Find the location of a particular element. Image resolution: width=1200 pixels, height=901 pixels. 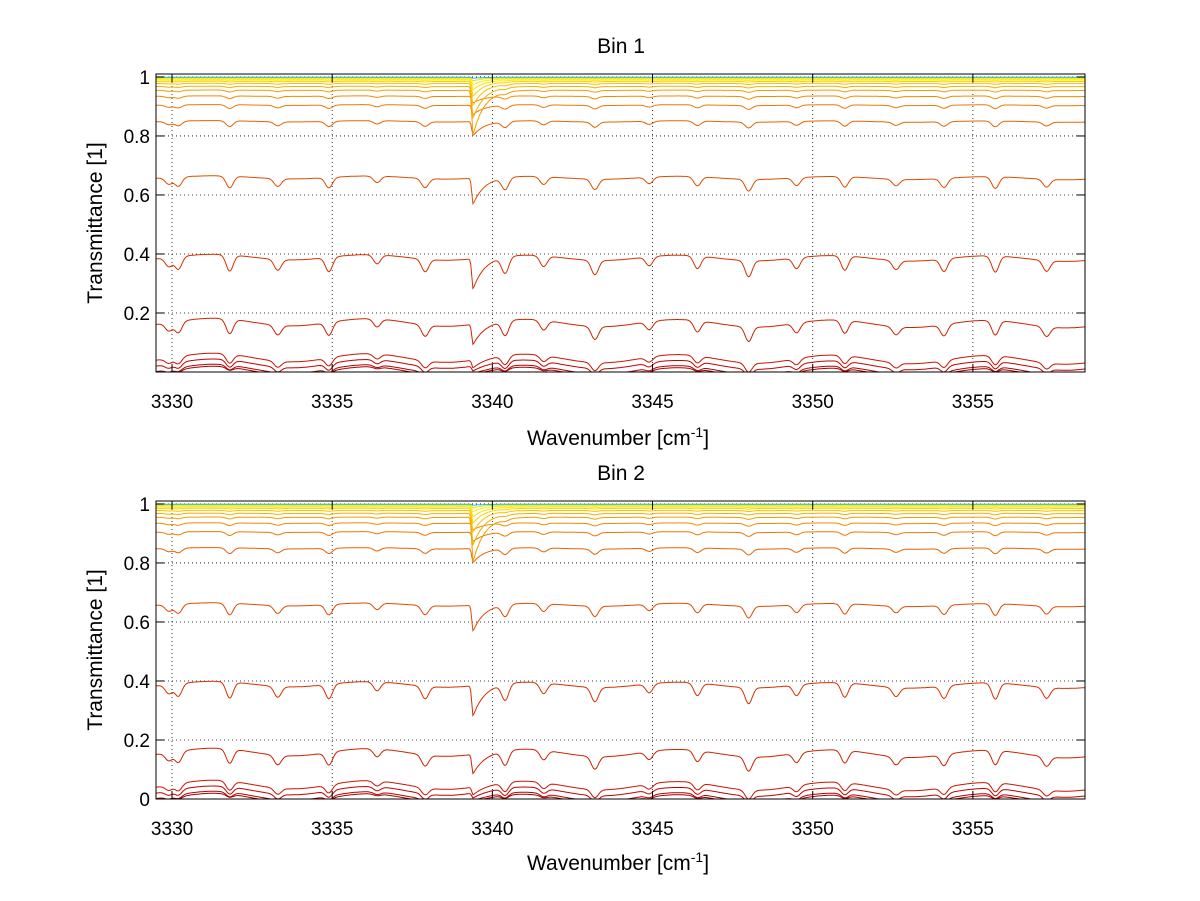

y-tick-label: 0 is located at coordinates (144, 800).